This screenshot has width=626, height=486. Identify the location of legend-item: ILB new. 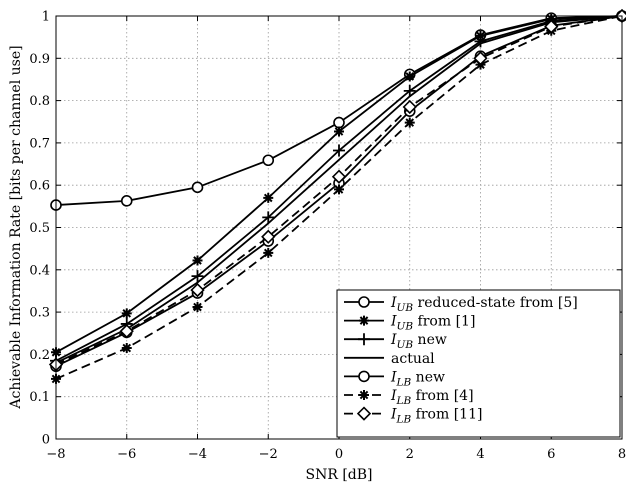
(394, 378).